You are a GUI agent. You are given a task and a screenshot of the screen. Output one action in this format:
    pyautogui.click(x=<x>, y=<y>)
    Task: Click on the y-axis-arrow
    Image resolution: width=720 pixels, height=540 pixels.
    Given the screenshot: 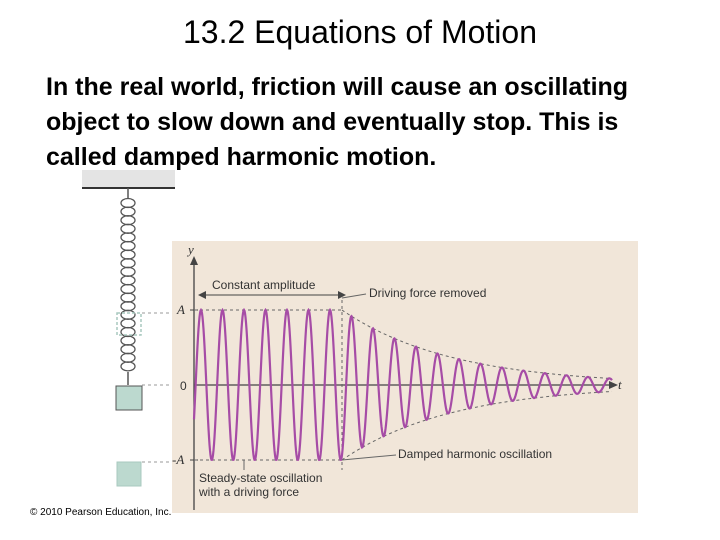 What is the action you would take?
    pyautogui.click(x=194, y=260)
    